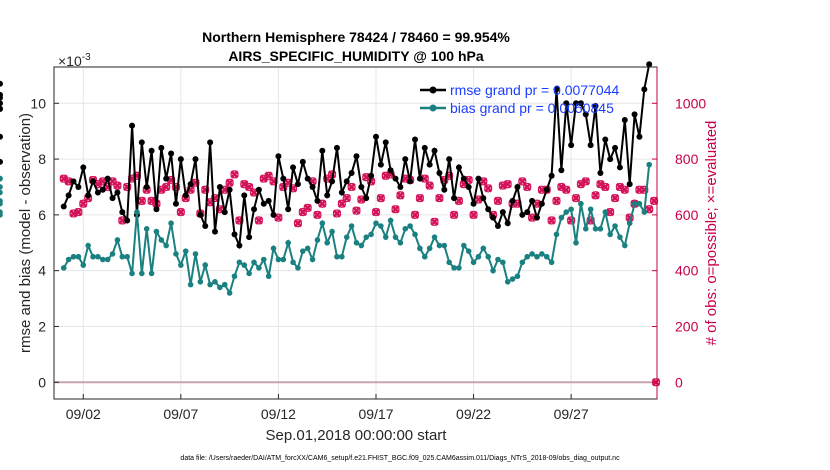  I want to click on x-tick-label: 09/02, so click(83, 414).